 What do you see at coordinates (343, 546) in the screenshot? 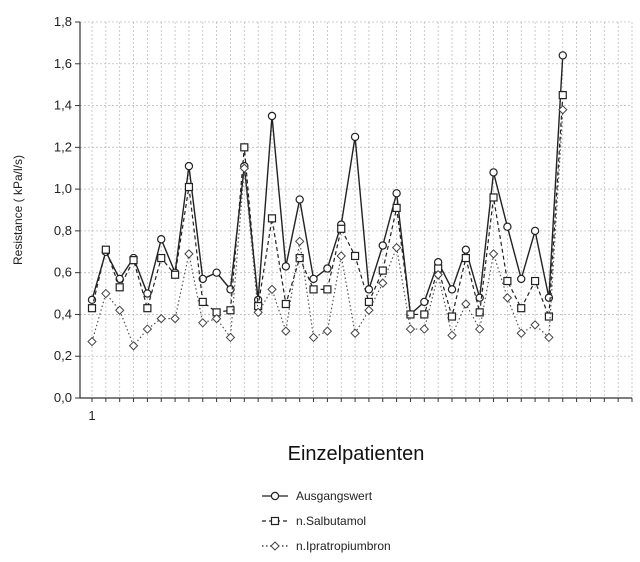
I see `legend-label-3: n.Ipratropiumbron` at bounding box center [343, 546].